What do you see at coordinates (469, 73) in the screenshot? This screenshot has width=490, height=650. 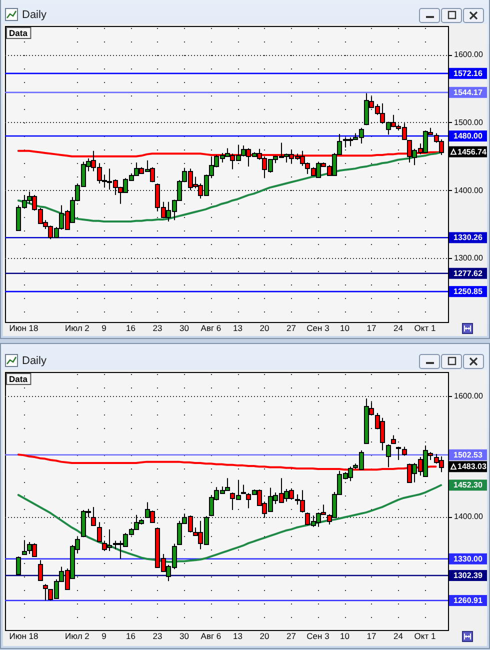 I see `ref-line-label: 1572.16` at bounding box center [469, 73].